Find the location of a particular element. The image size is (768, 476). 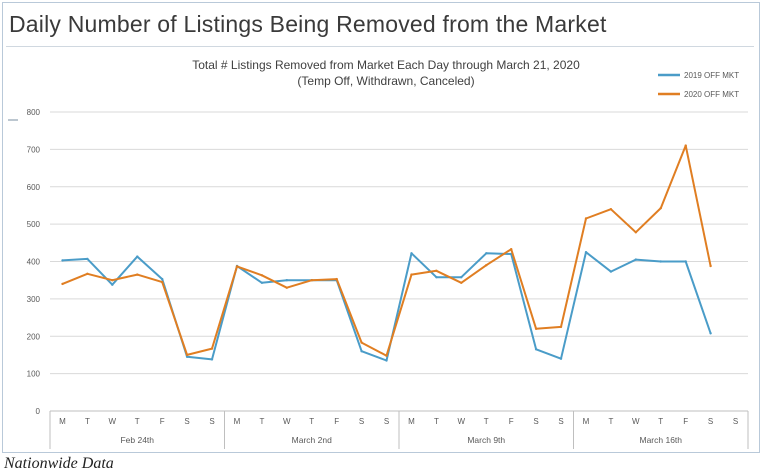

chart-subtitle: (Temp Off, Withdrawn, Canceled) is located at coordinates (385, 81).